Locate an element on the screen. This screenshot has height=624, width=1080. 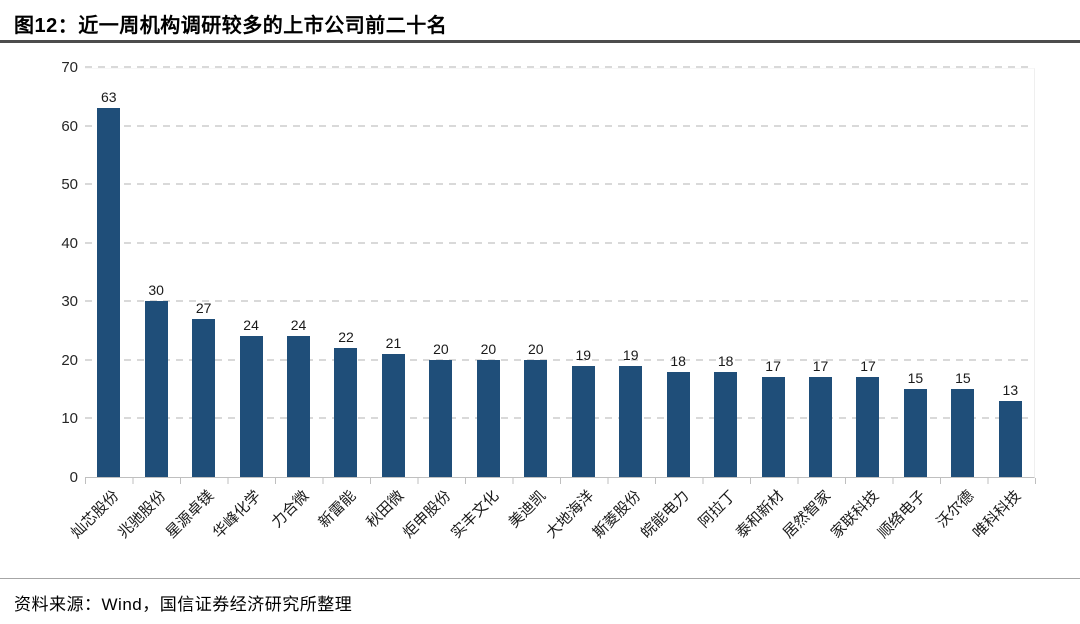
y-axis-label-0: 0 is located at coordinates (73, 477).